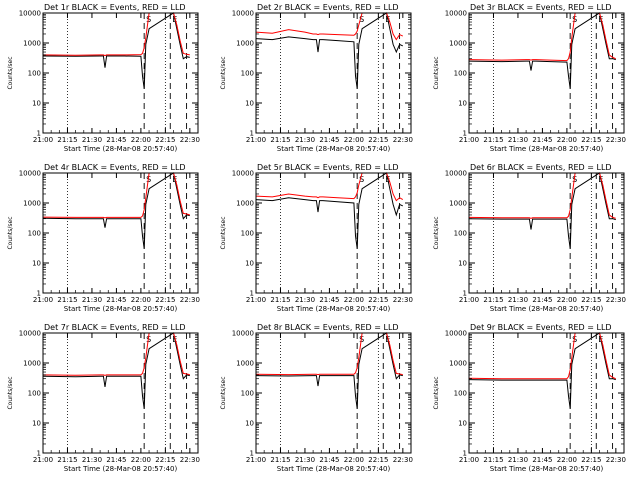 Image resolution: width=640 pixels, height=480 pixels. I want to click on panel-title: Det 5r BLACK = Events, RED = LLD, so click(328, 167).